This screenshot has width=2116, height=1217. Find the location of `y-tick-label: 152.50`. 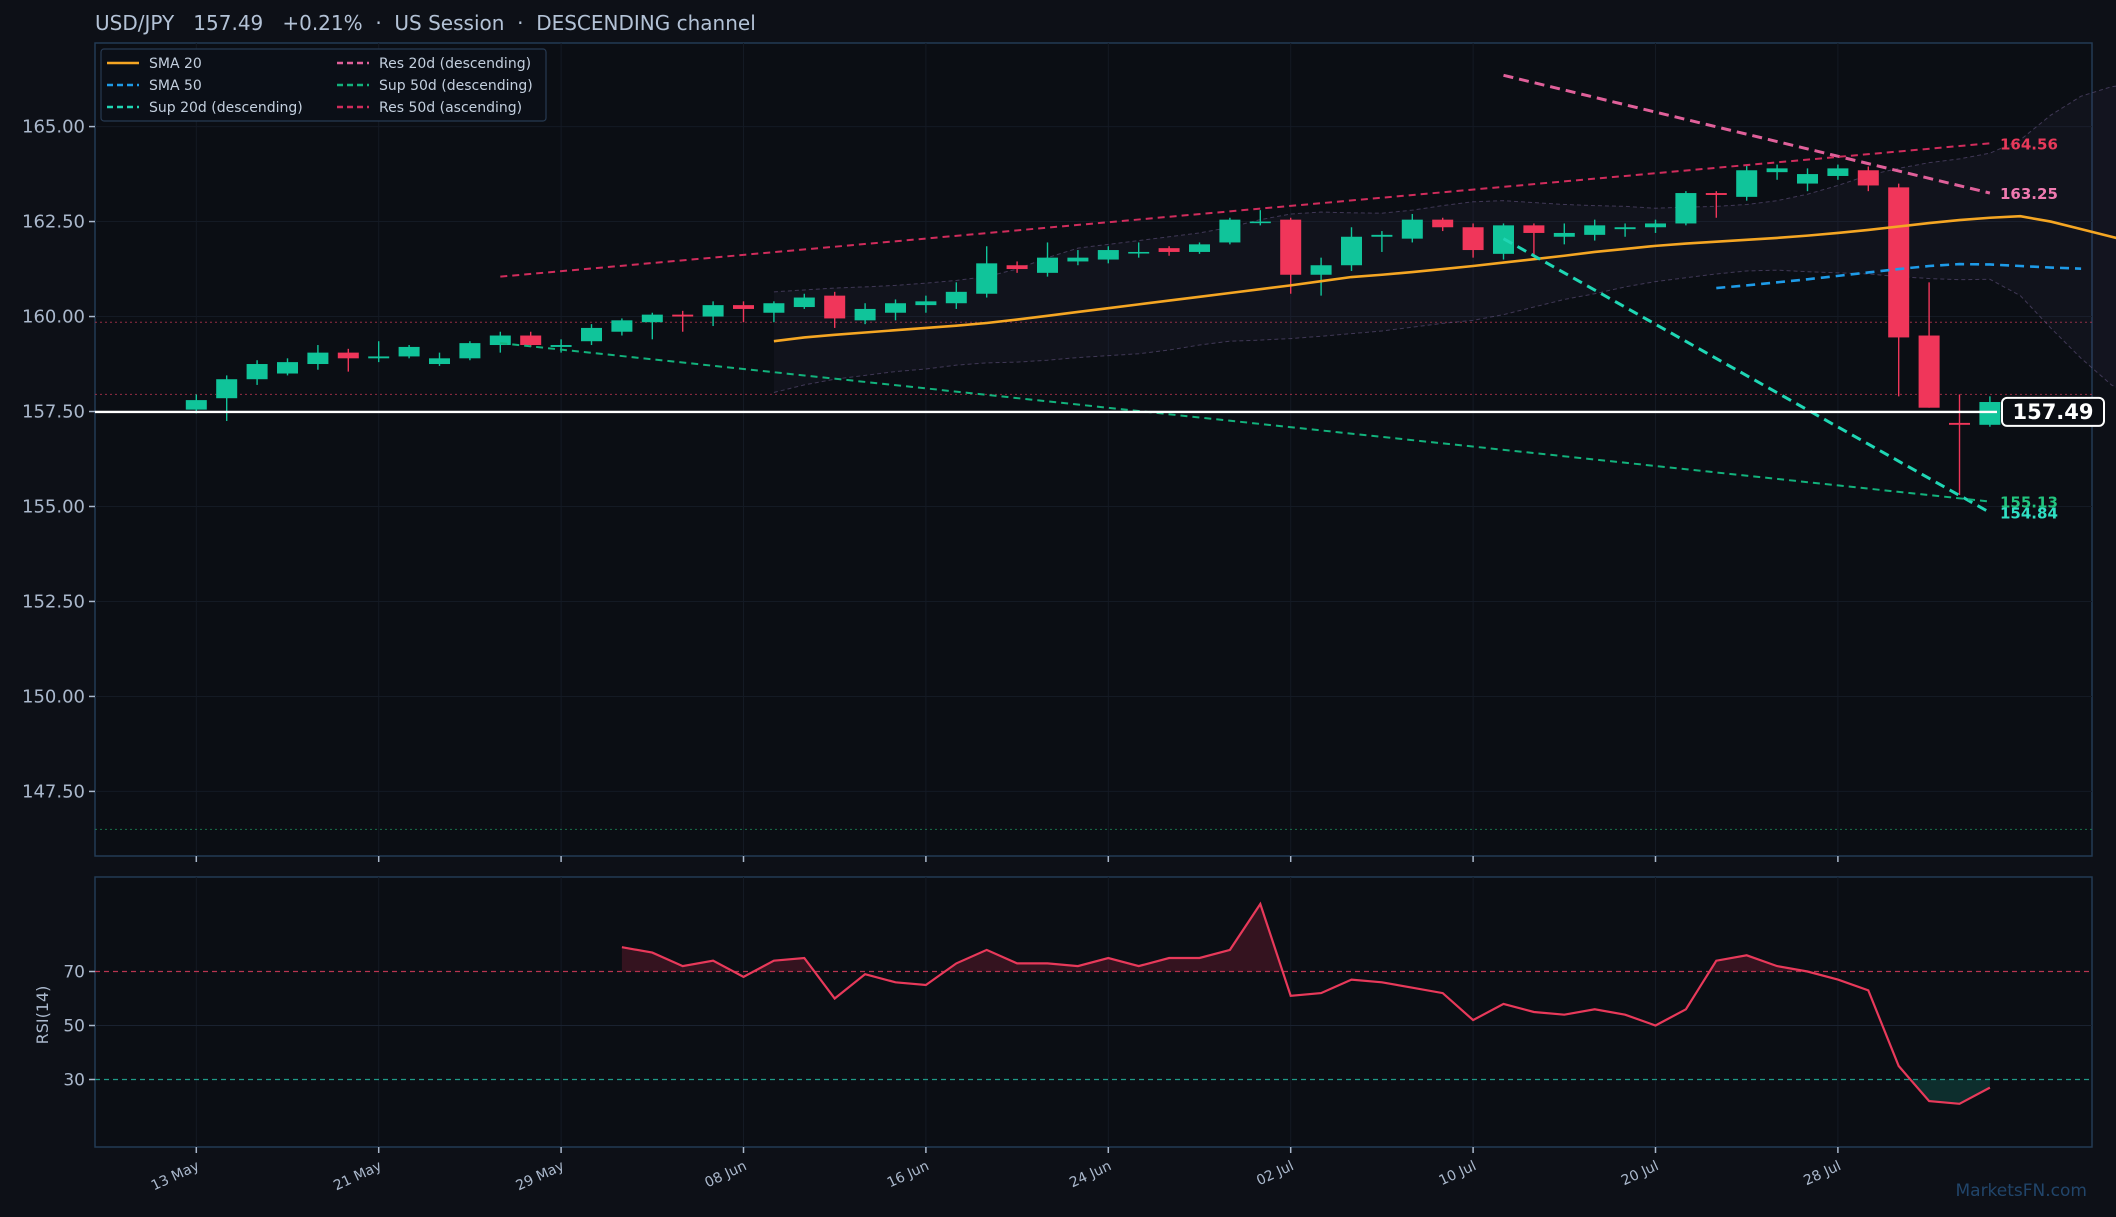

y-tick-label: 152.50 is located at coordinates (53, 601).